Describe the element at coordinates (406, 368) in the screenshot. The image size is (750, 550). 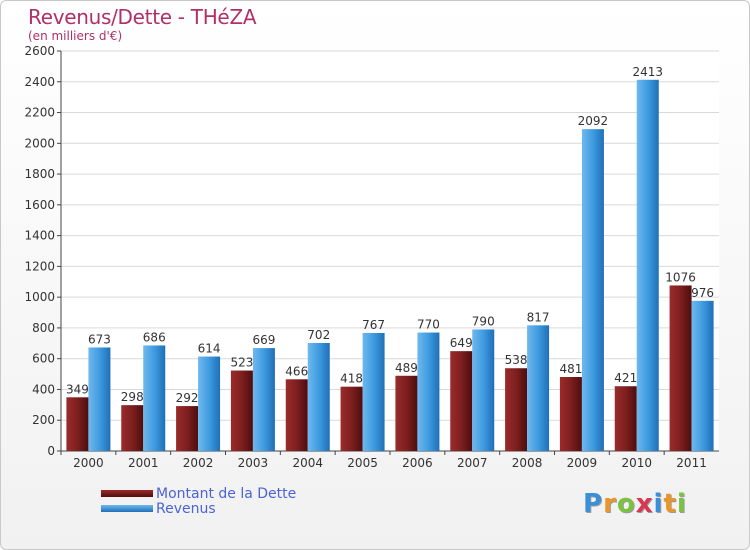
I see `data-label-debt: 489` at that location.